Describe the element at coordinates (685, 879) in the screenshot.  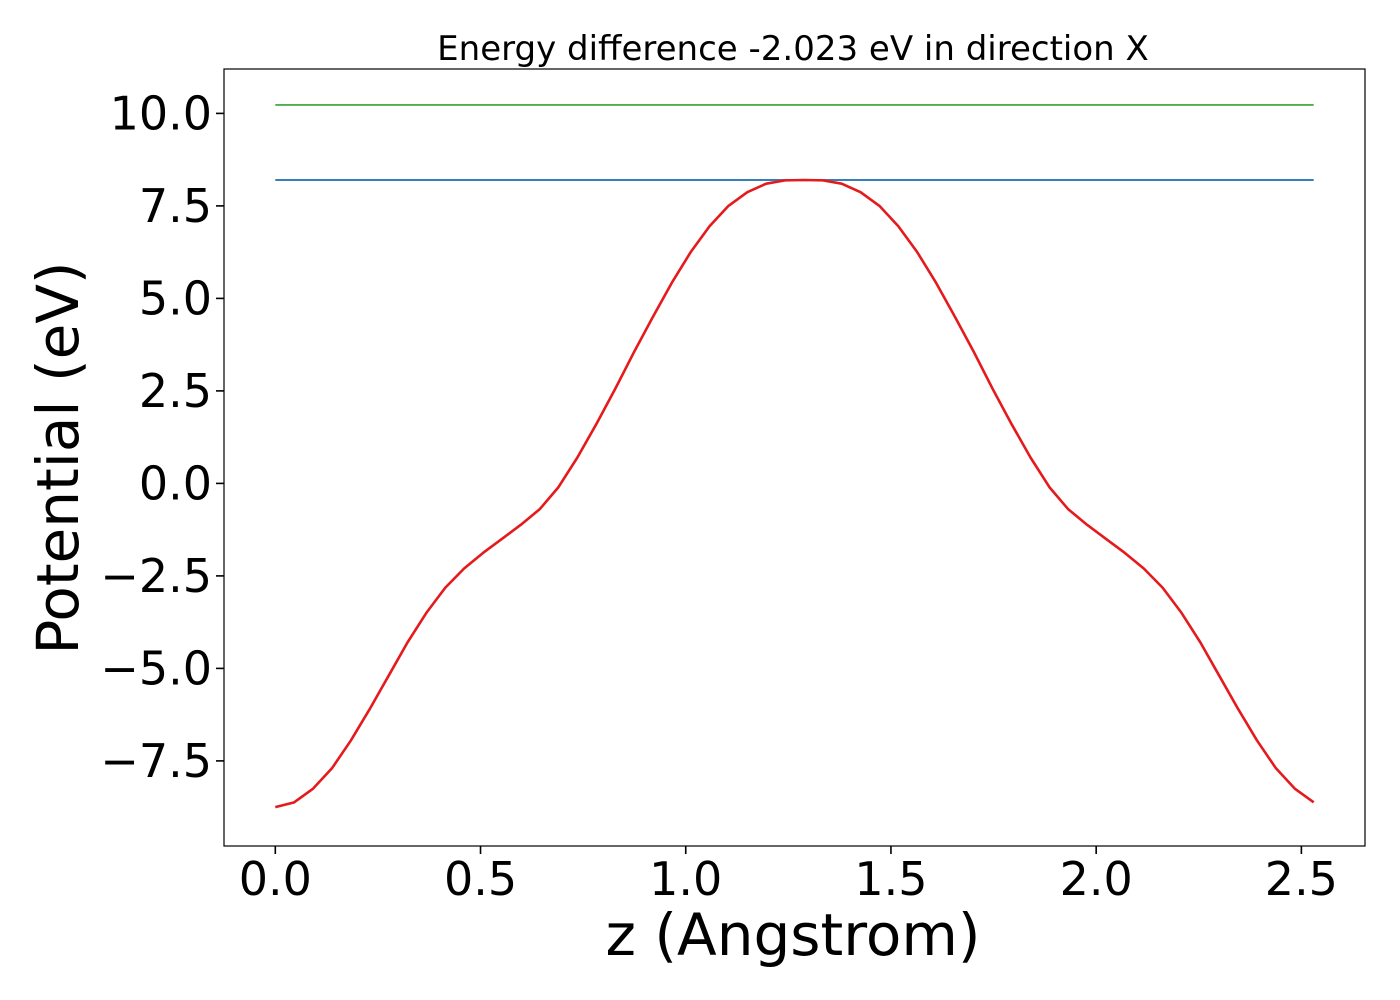
I see `x-tick-label: 1.0` at that location.